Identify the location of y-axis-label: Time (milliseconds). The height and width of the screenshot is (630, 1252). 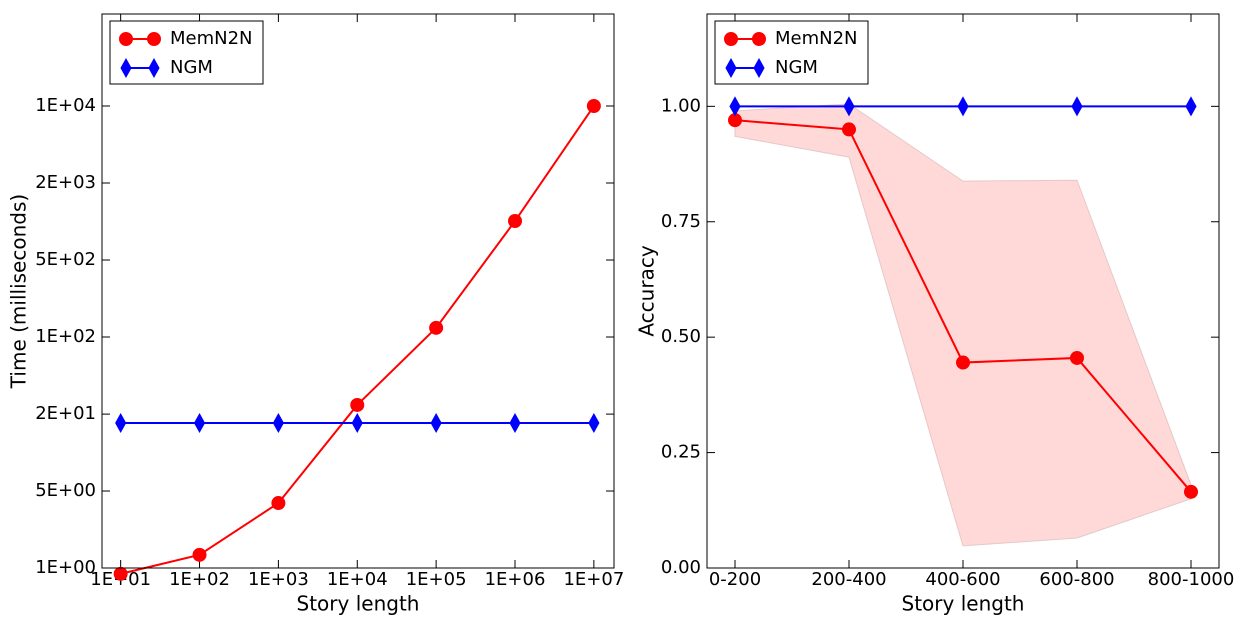
(19, 291).